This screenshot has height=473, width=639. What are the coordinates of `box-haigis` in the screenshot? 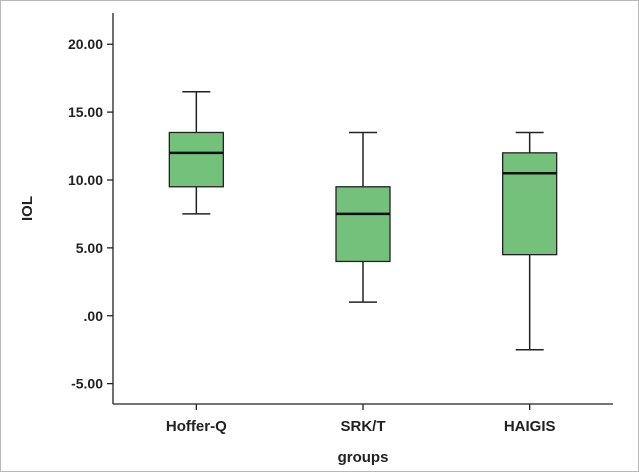 It's located at (530, 241).